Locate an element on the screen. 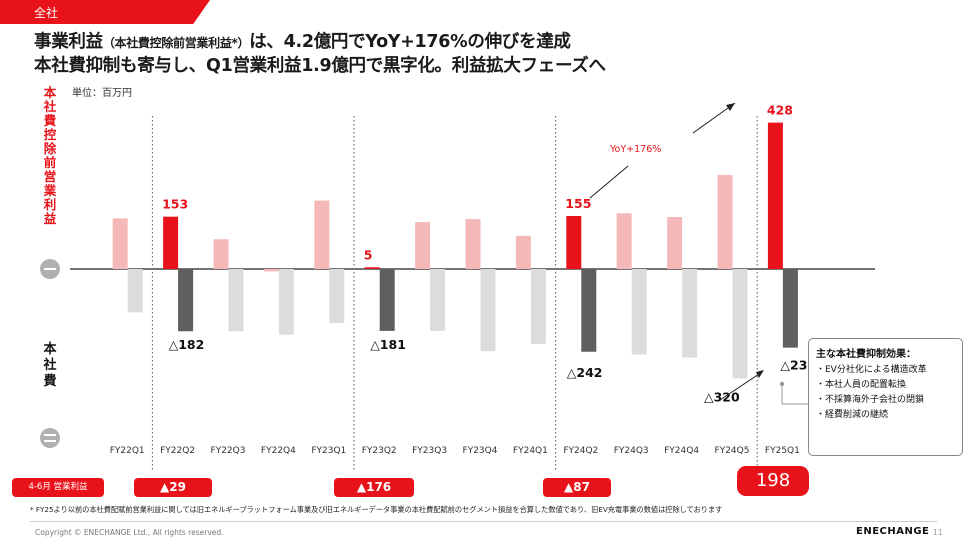  yoy-label: YoY+176% is located at coordinates (635, 149).